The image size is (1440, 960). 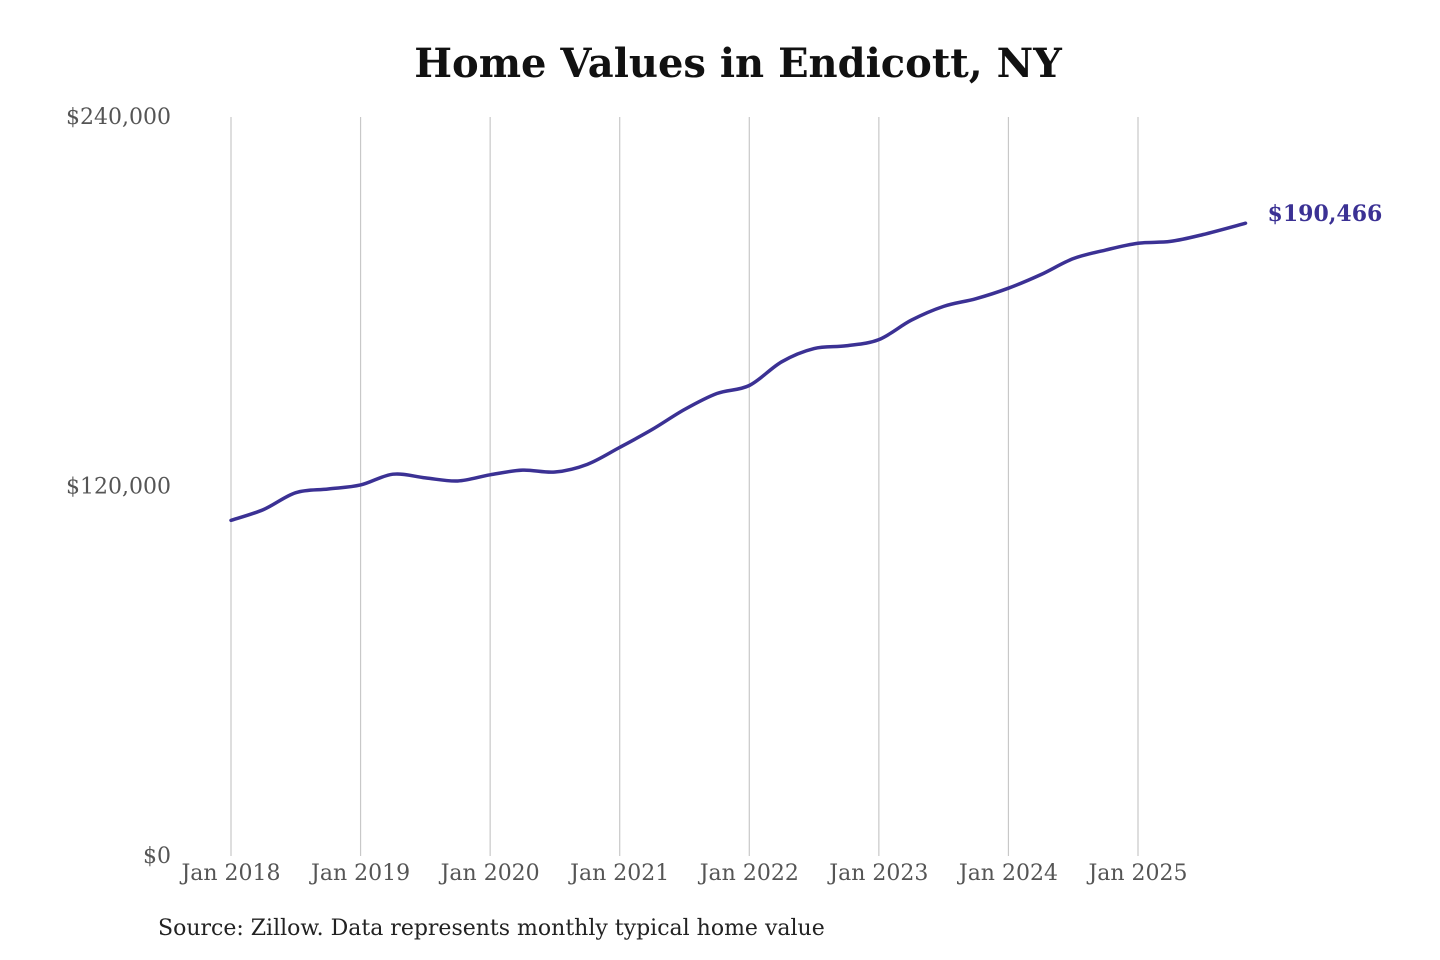 I want to click on x-tick-label-2: Jan 2020, so click(x=489, y=873).